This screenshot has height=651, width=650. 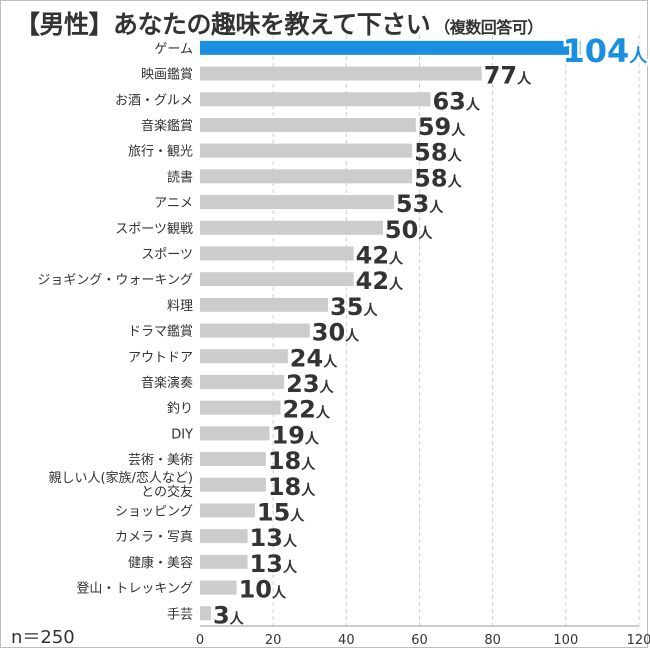 I want to click on x-tick-label: 120, so click(x=638, y=640).